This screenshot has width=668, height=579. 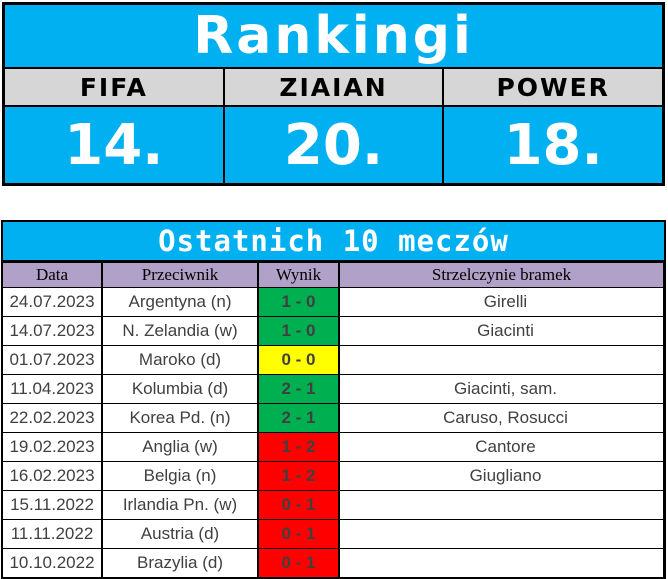 I want to click on match-row: 11.11.2022 Austria (d) 0 - 1, so click(x=333, y=534).